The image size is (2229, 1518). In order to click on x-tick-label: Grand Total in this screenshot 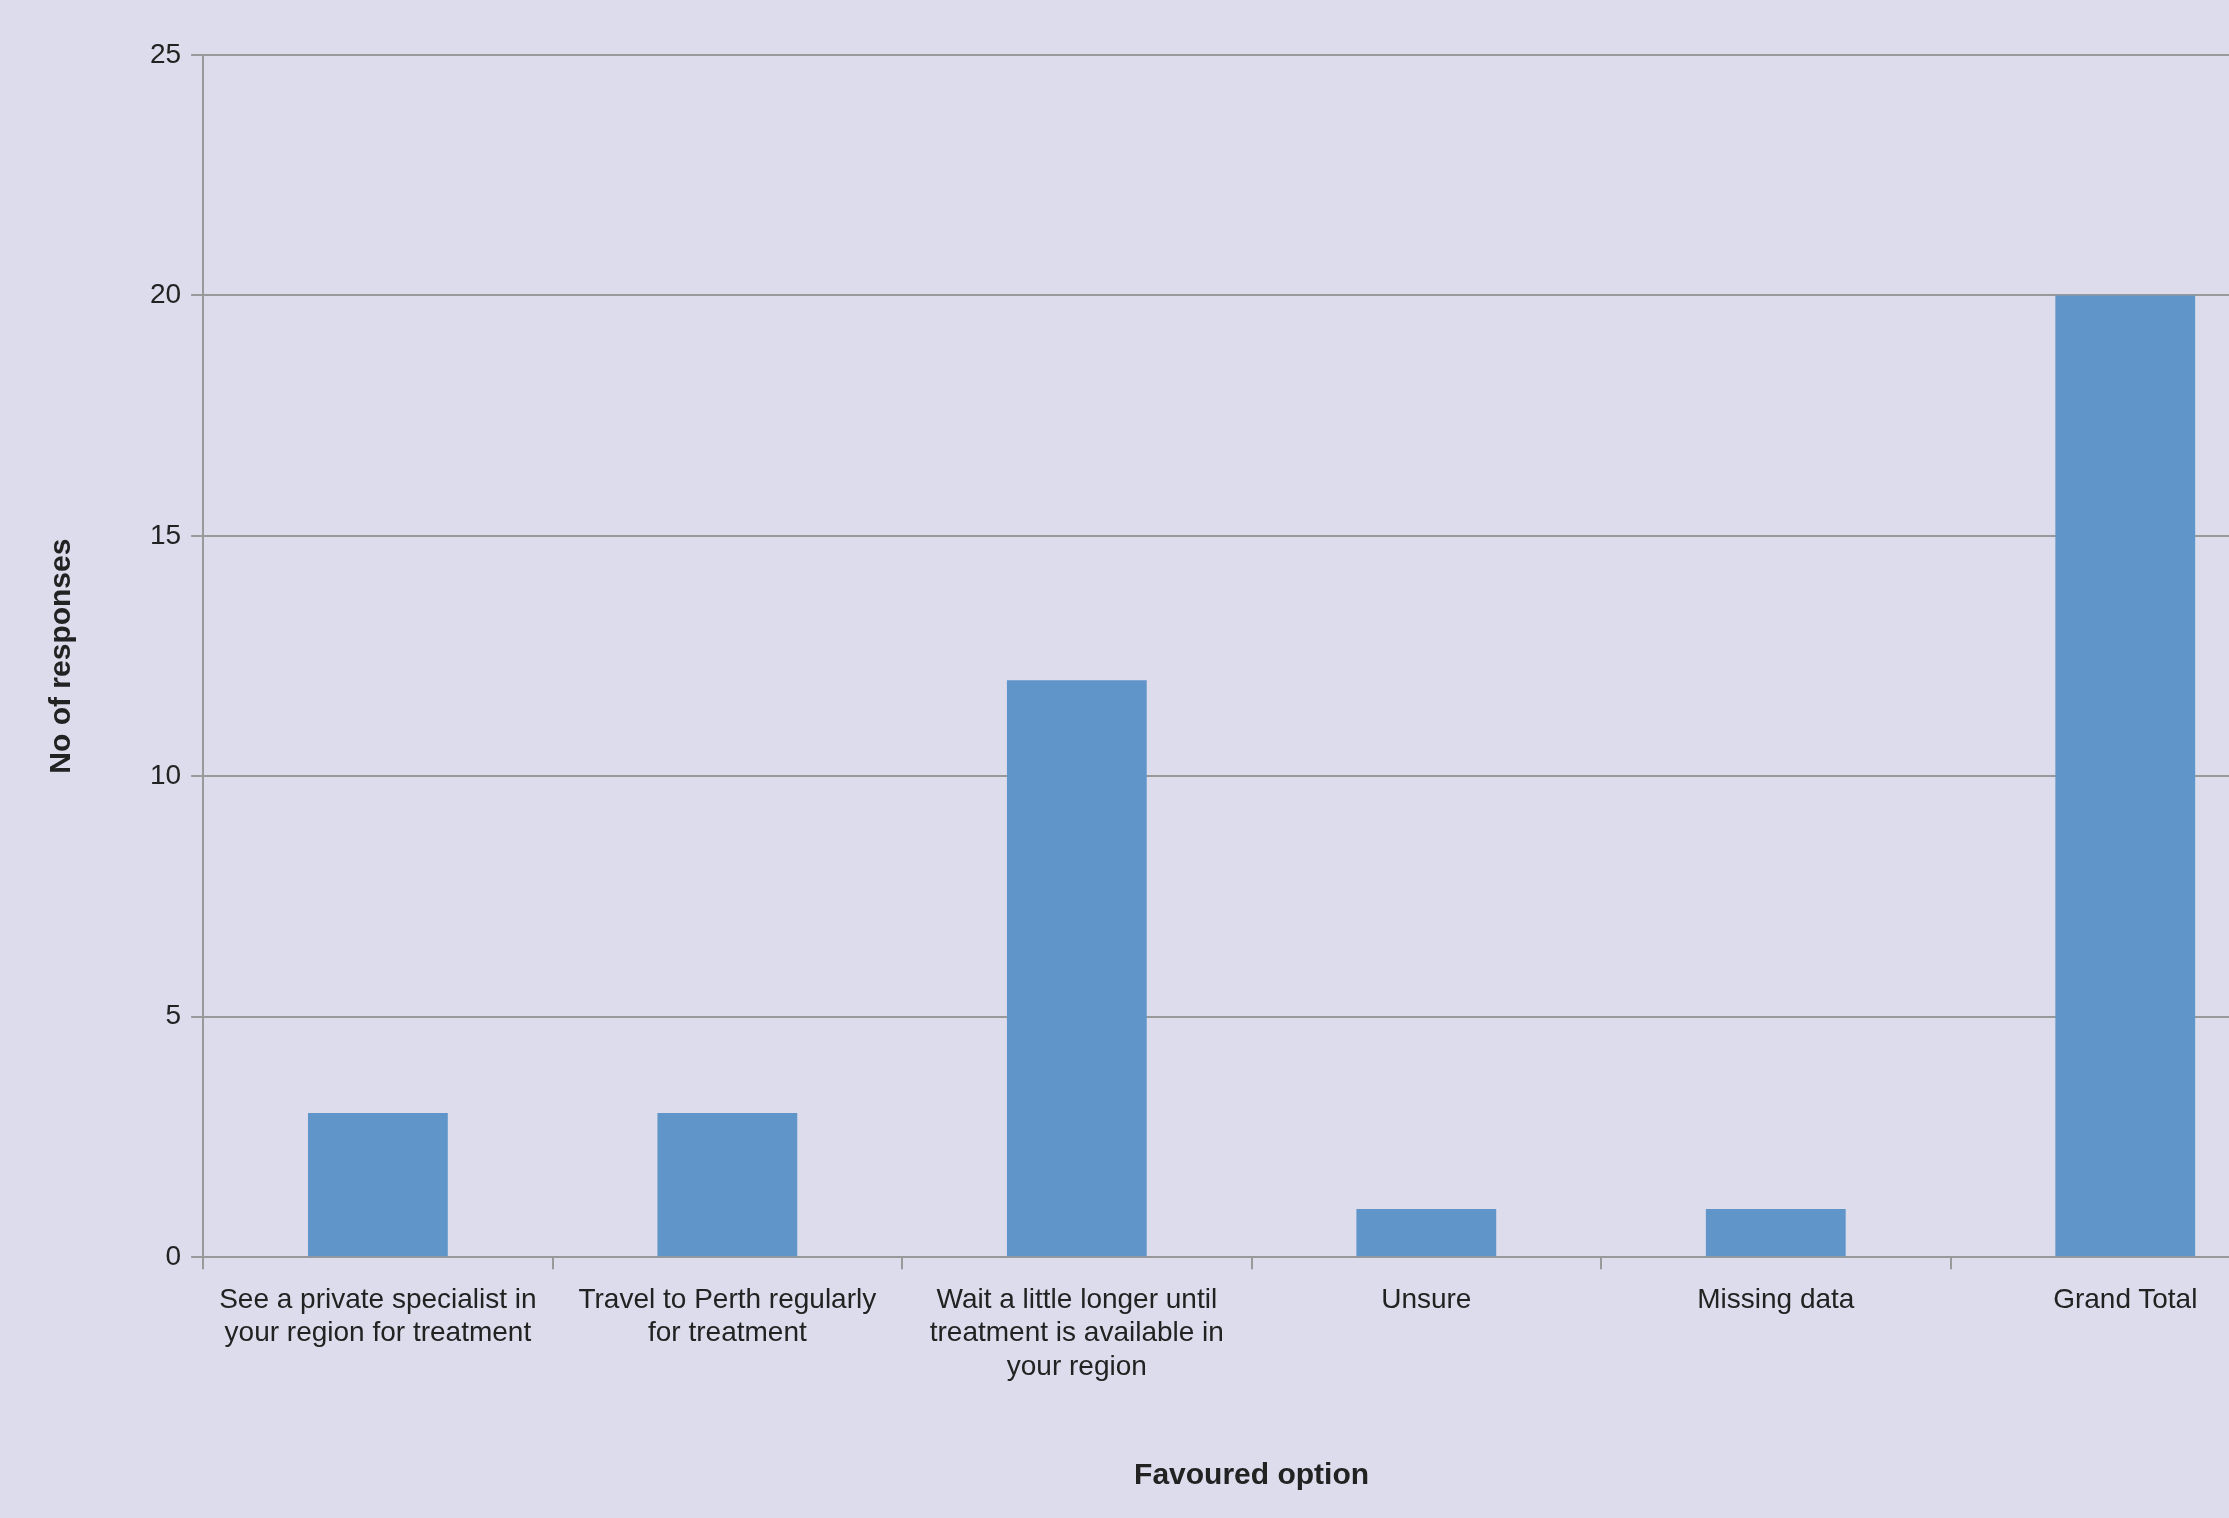, I will do `click(2125, 1298)`.